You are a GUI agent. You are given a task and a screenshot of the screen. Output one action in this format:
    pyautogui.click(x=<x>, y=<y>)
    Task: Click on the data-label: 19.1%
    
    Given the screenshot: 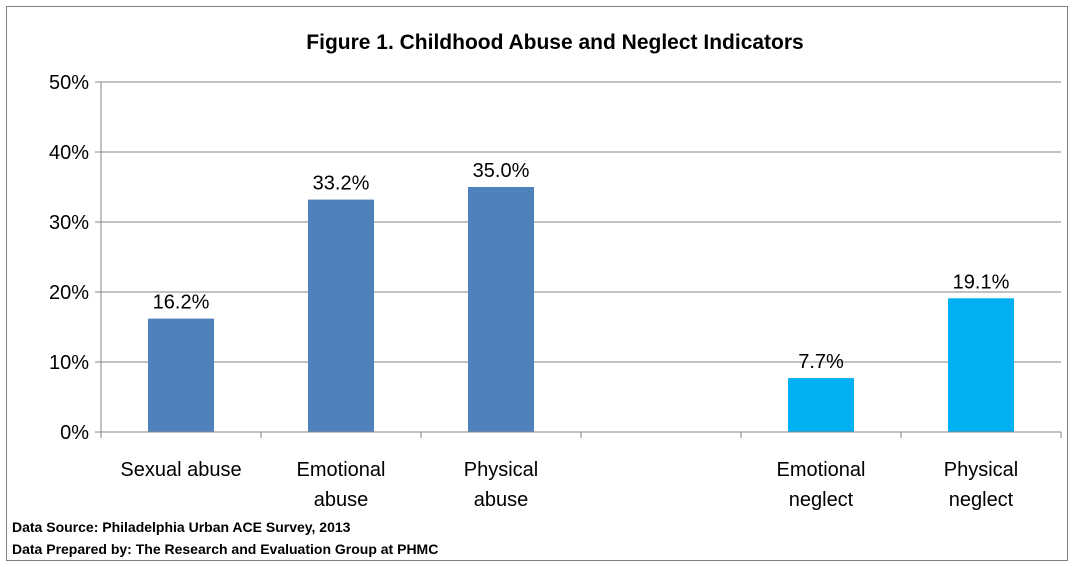 What is the action you would take?
    pyautogui.click(x=981, y=282)
    